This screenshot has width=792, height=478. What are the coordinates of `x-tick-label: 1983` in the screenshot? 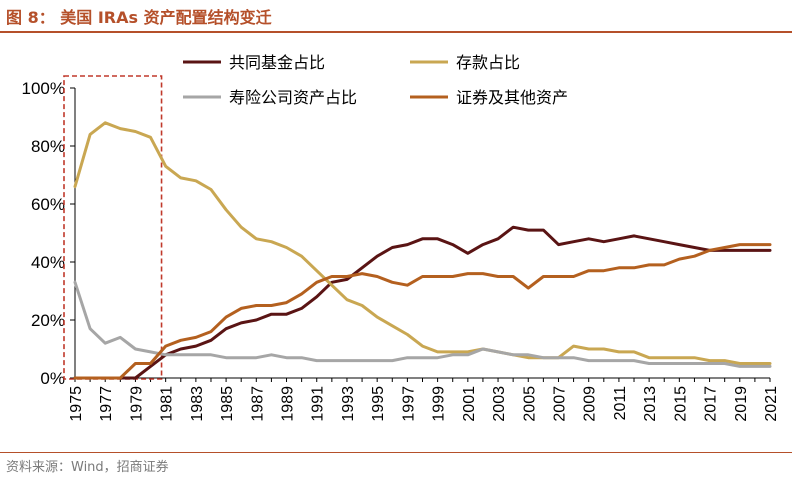 It's located at (197, 404).